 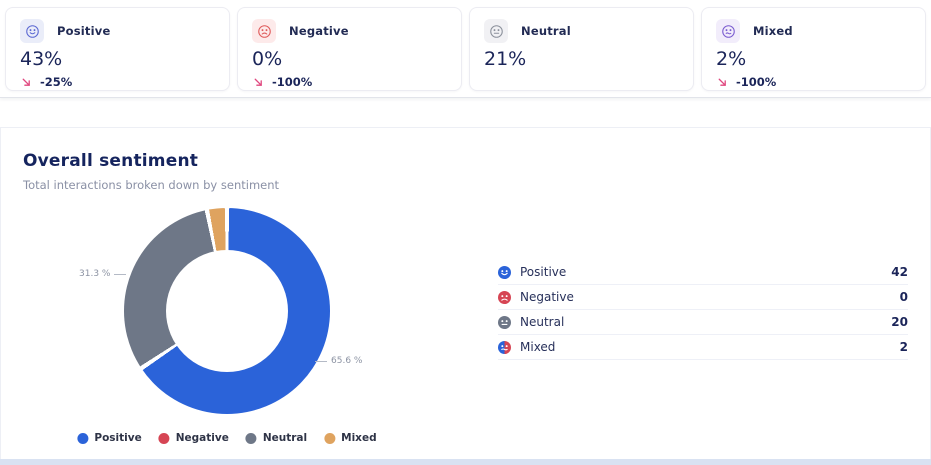 What do you see at coordinates (276, 438) in the screenshot?
I see `legend-item-neutral: Neutral` at bounding box center [276, 438].